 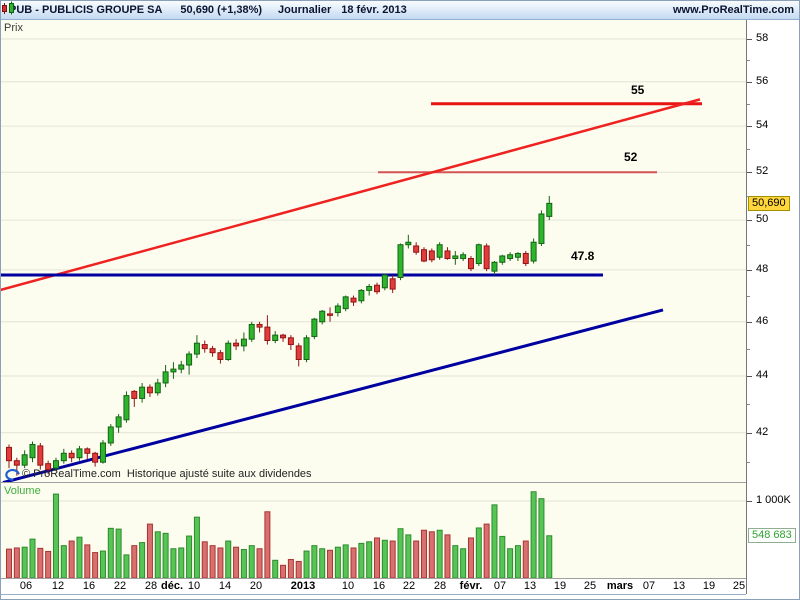 I want to click on price-axis: 50,690 548 683 58 56 54 52 50 48 46 44 42 1 000K, so click(x=772, y=307).